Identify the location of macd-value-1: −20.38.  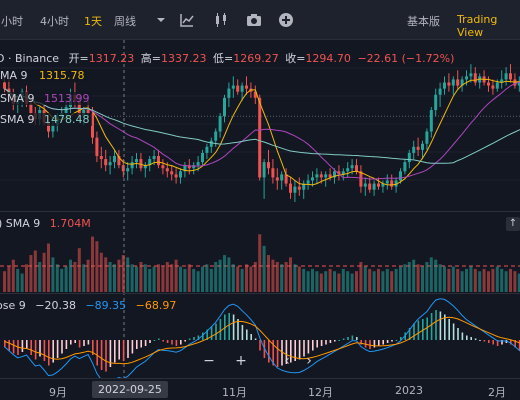
(55, 305).